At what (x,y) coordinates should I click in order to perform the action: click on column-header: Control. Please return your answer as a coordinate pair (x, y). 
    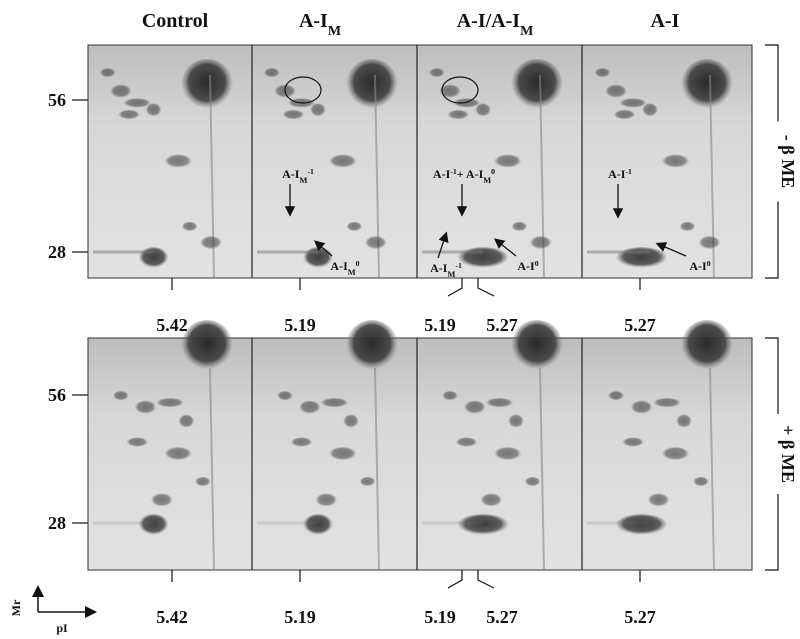
    Looking at the image, I should click on (175, 21).